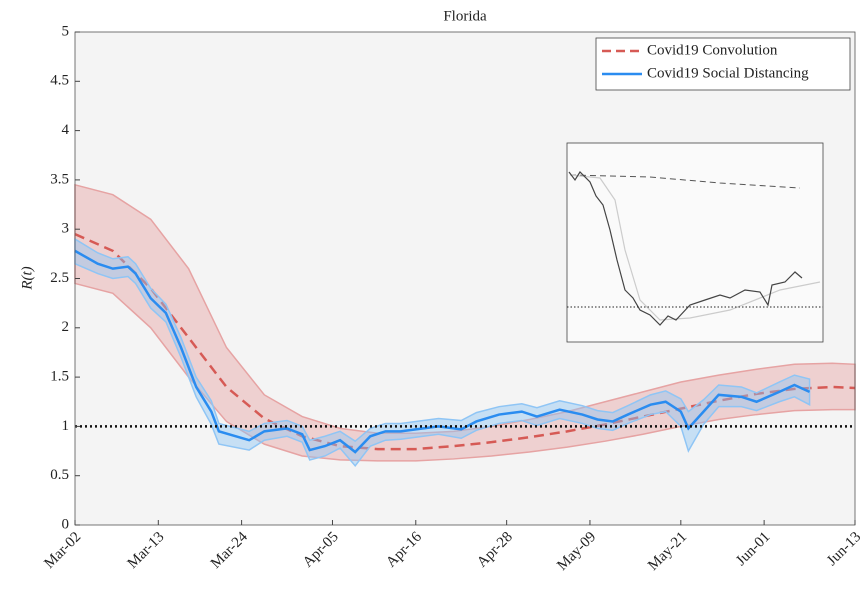 Image resolution: width=867 pixels, height=593 pixels. I want to click on y-tick-label: 0, so click(66, 524).